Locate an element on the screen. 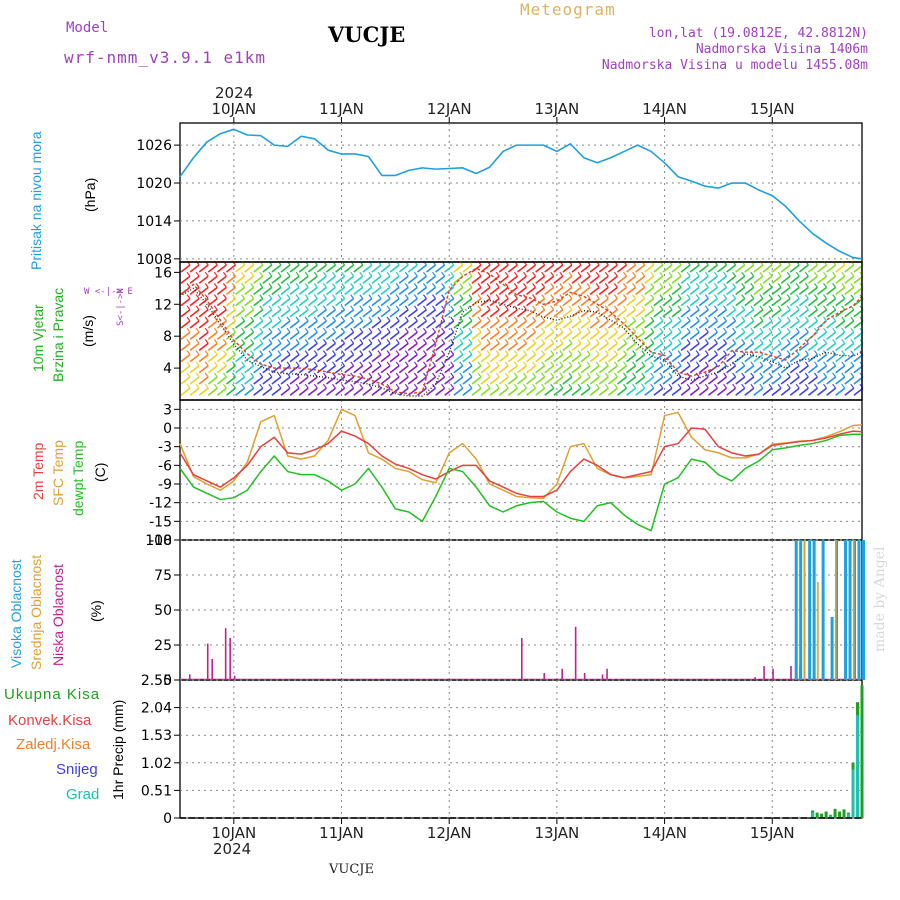  precip-legend-2: Konvek.Kisa is located at coordinates (50, 720).